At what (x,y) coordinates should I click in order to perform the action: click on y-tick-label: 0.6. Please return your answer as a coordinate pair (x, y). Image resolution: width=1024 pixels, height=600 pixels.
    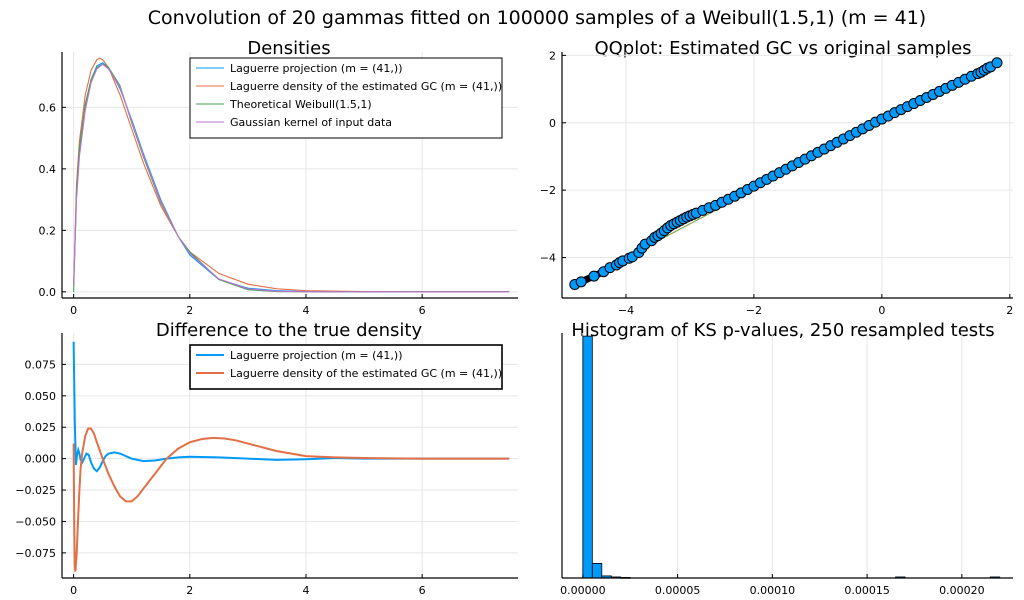
    Looking at the image, I should click on (48, 107).